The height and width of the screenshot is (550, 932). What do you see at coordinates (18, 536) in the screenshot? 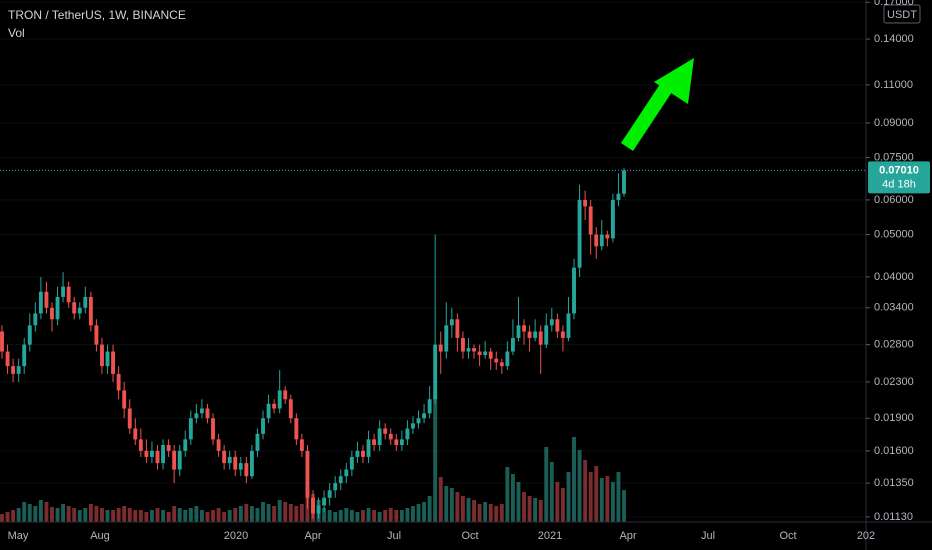
I see `x-tick-label: May` at bounding box center [18, 536].